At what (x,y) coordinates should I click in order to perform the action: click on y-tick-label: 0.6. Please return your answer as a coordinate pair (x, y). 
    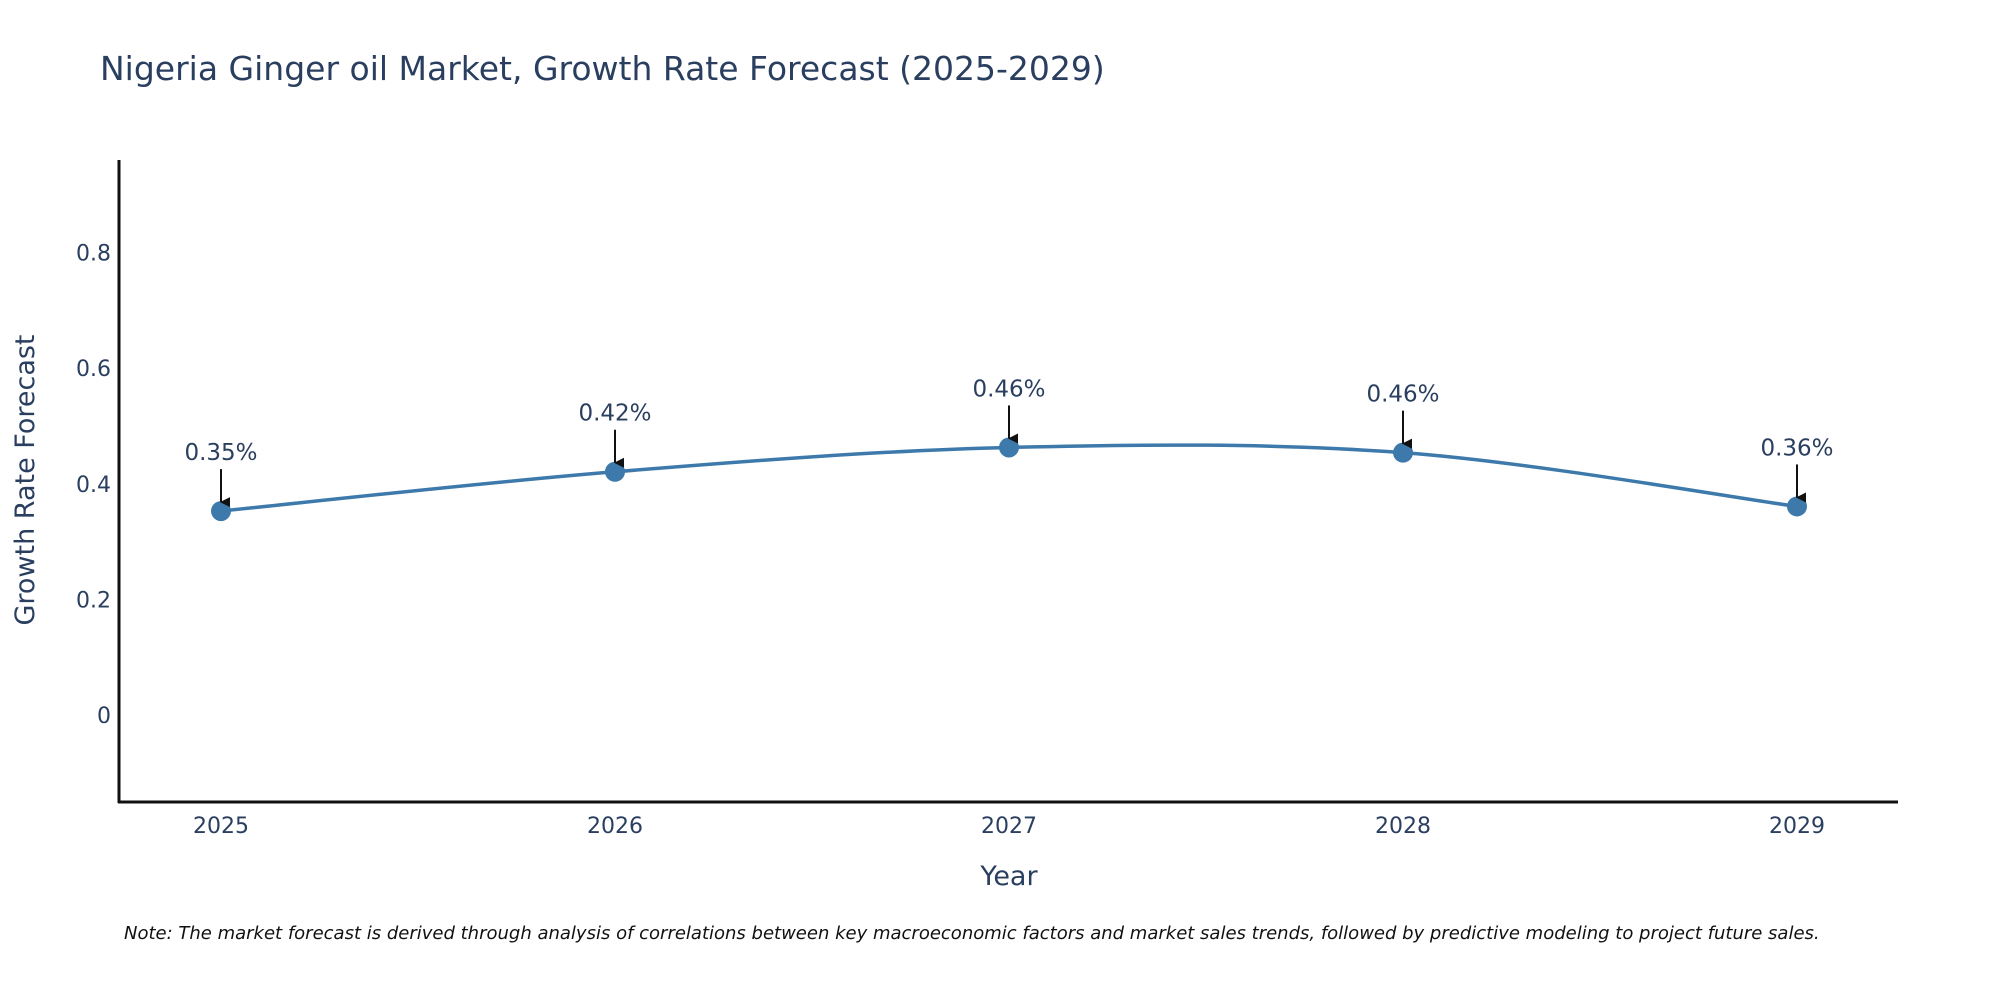
    Looking at the image, I should click on (93, 369).